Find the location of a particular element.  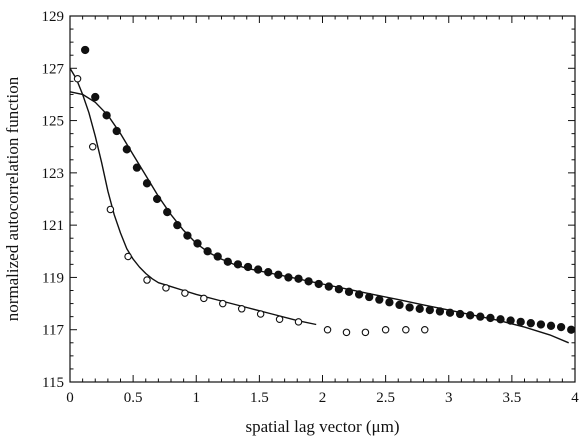

x-tick-label: 0 is located at coordinates (70, 398).